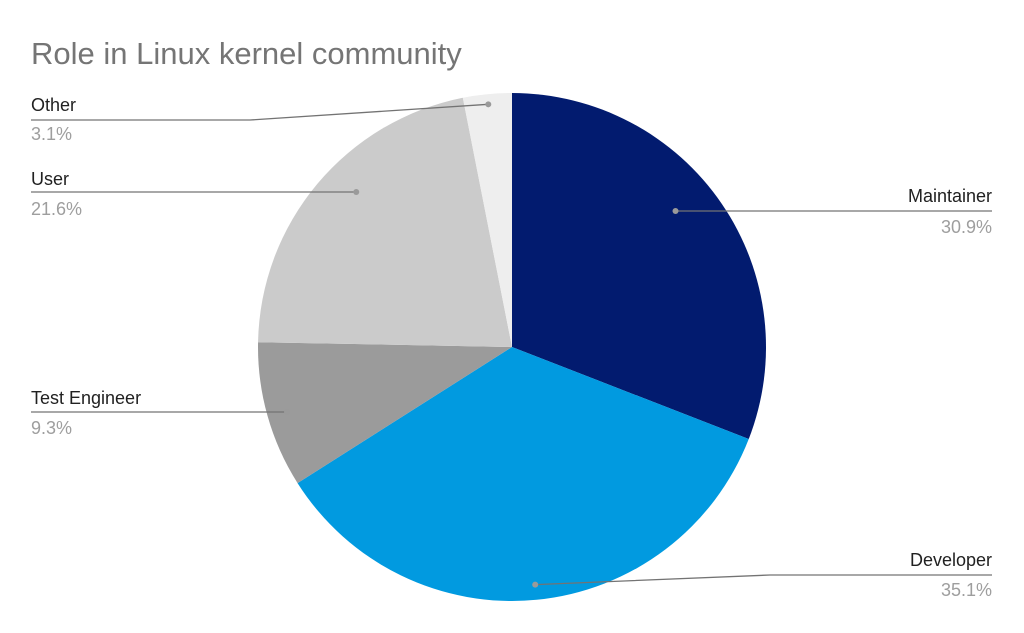 Image resolution: width=1024 pixels, height=633 pixels. I want to click on leader-line-other, so click(260, 112).